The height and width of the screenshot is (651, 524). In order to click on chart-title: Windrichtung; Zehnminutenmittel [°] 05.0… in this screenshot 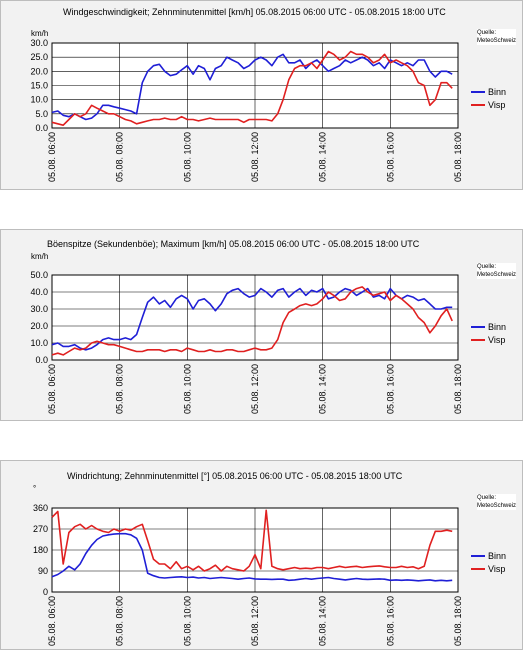, I will do `click(235, 476)`.